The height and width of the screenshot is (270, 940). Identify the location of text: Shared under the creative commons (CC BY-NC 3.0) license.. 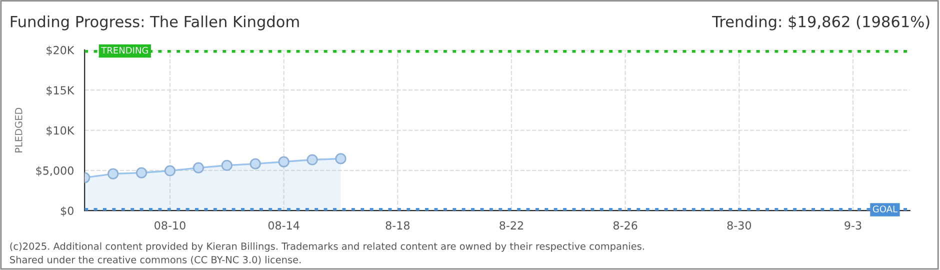
(155, 260).